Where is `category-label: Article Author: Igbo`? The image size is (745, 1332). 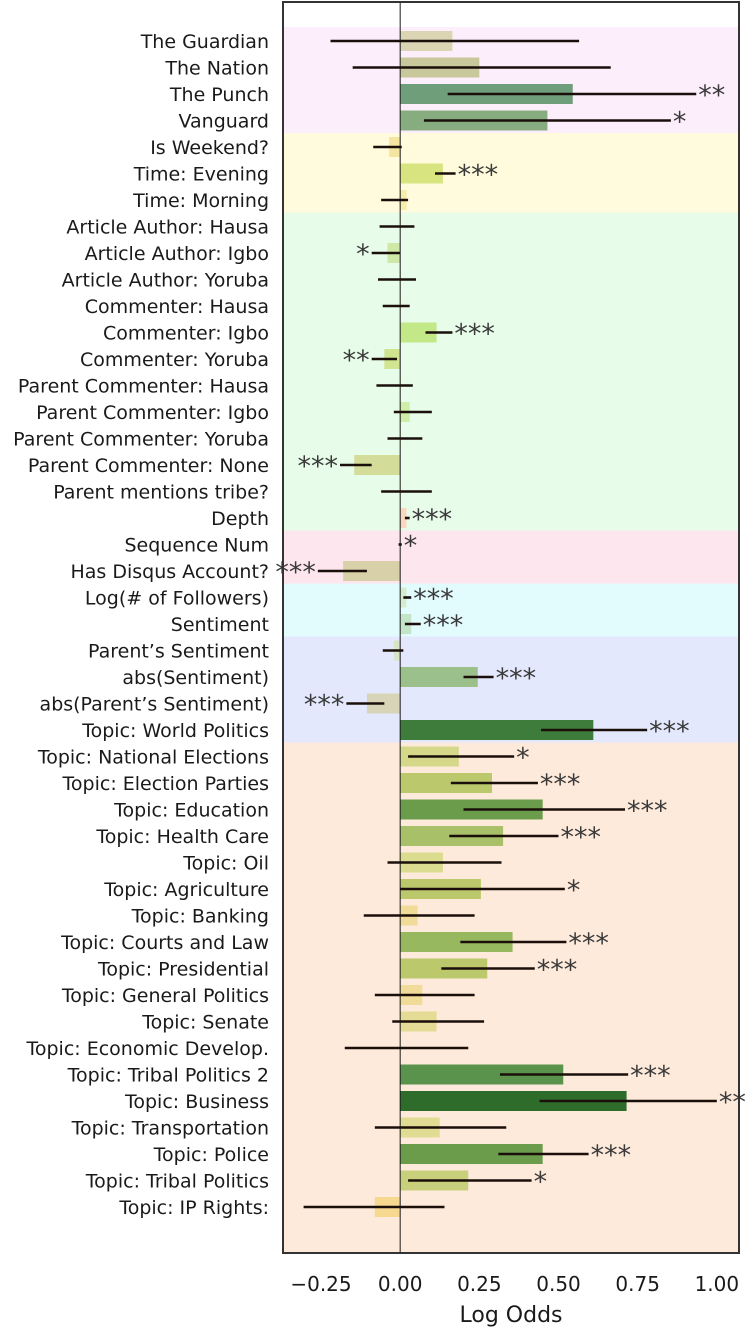 category-label: Article Author: Igbo is located at coordinates (177, 254).